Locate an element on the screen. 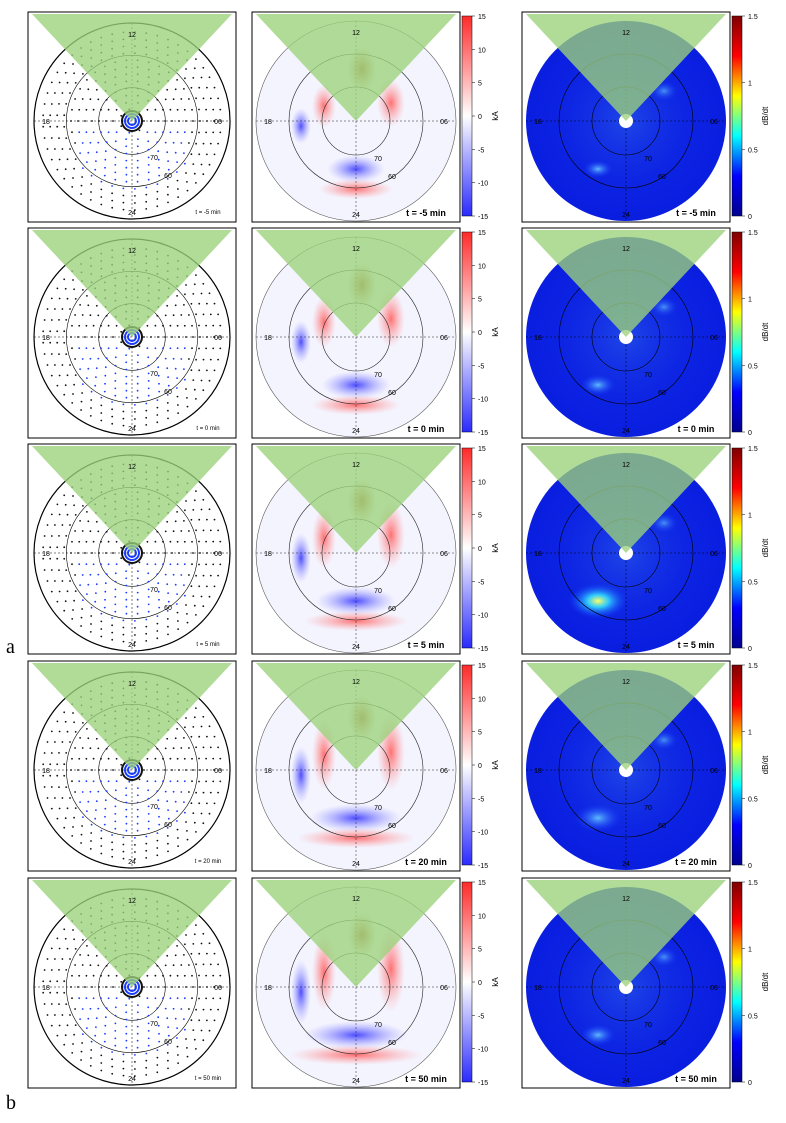  current-panel-4: 12 24 18 06 70 60 t = 50 min 15 10 5 0 -5 -10 -15 kA is located at coordinates (375, 983).